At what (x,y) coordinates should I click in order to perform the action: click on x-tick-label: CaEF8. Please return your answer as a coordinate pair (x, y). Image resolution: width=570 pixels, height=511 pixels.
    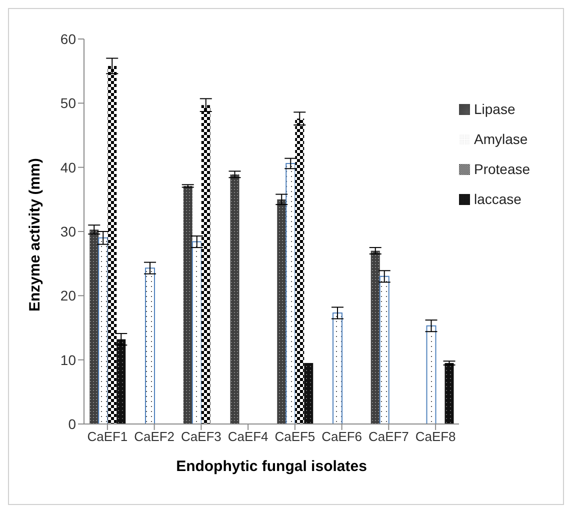
    Looking at the image, I should click on (435, 436).